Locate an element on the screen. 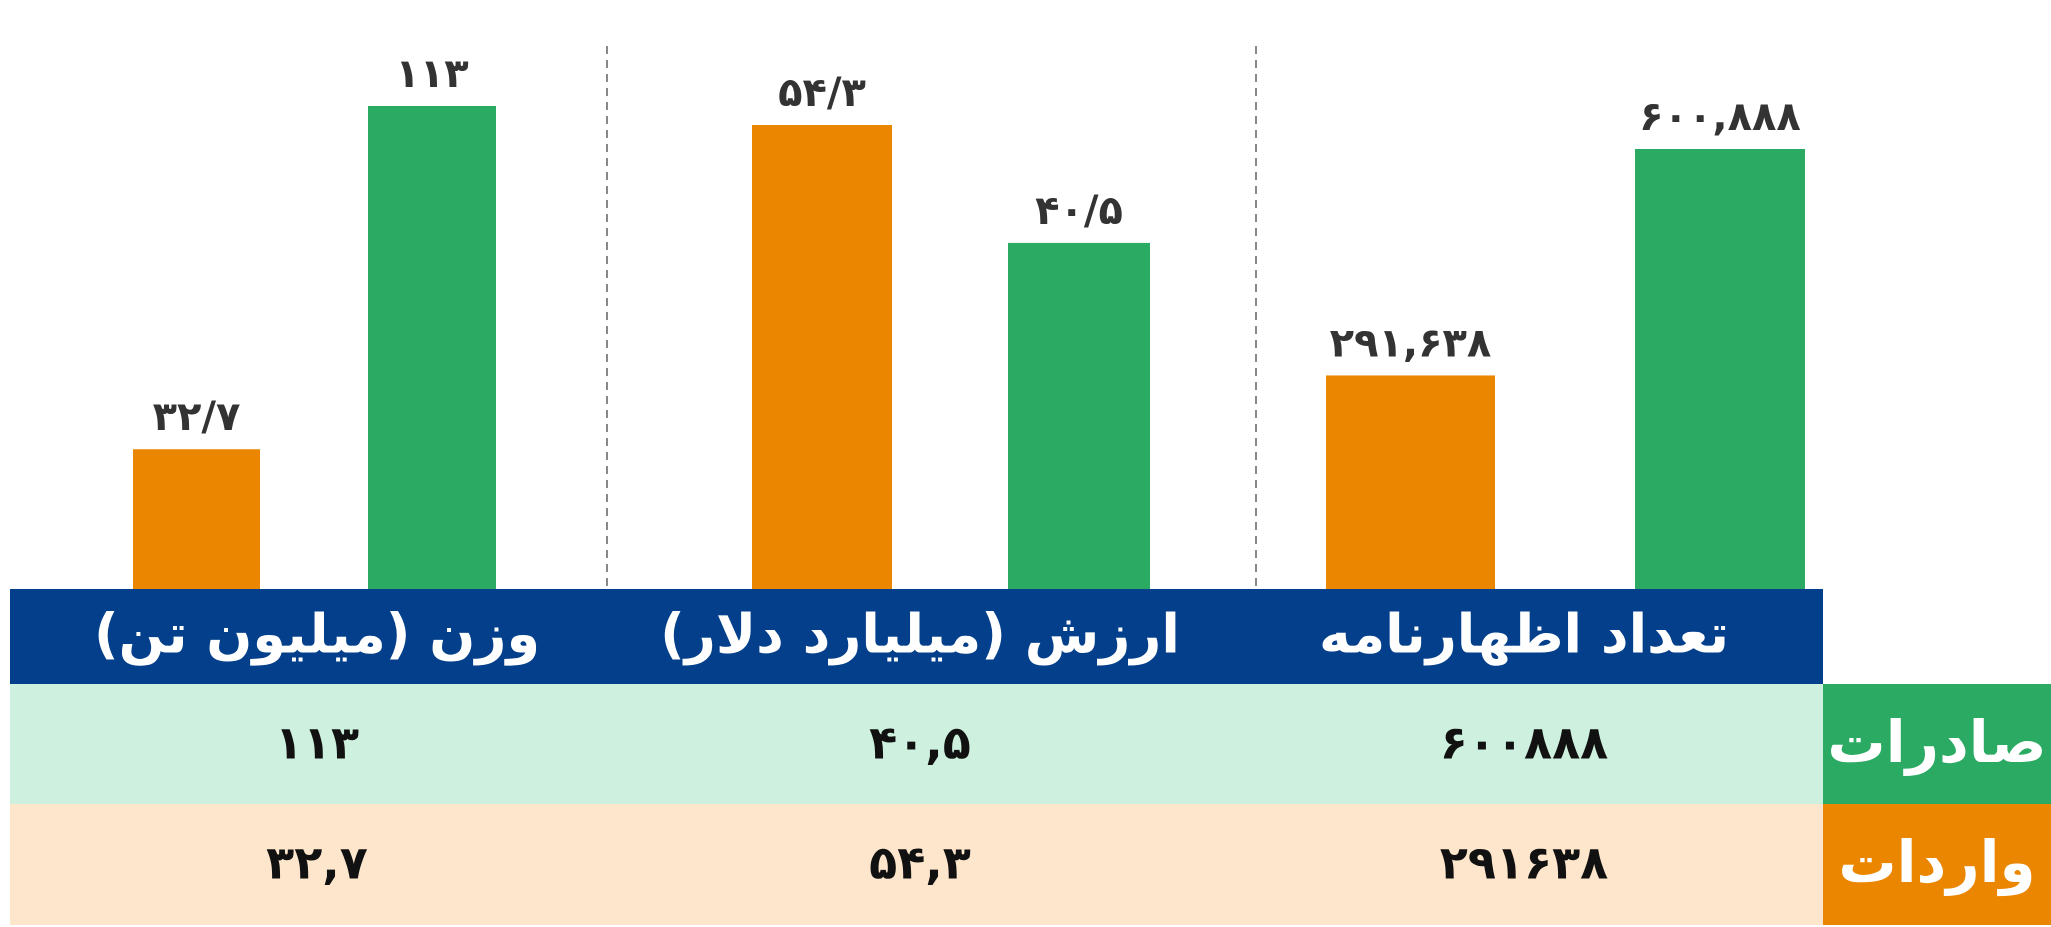 Image resolution: width=2051 pixels, height=927 pixels. panel-title: تعداد اظهارنامه is located at coordinates (1524, 634).